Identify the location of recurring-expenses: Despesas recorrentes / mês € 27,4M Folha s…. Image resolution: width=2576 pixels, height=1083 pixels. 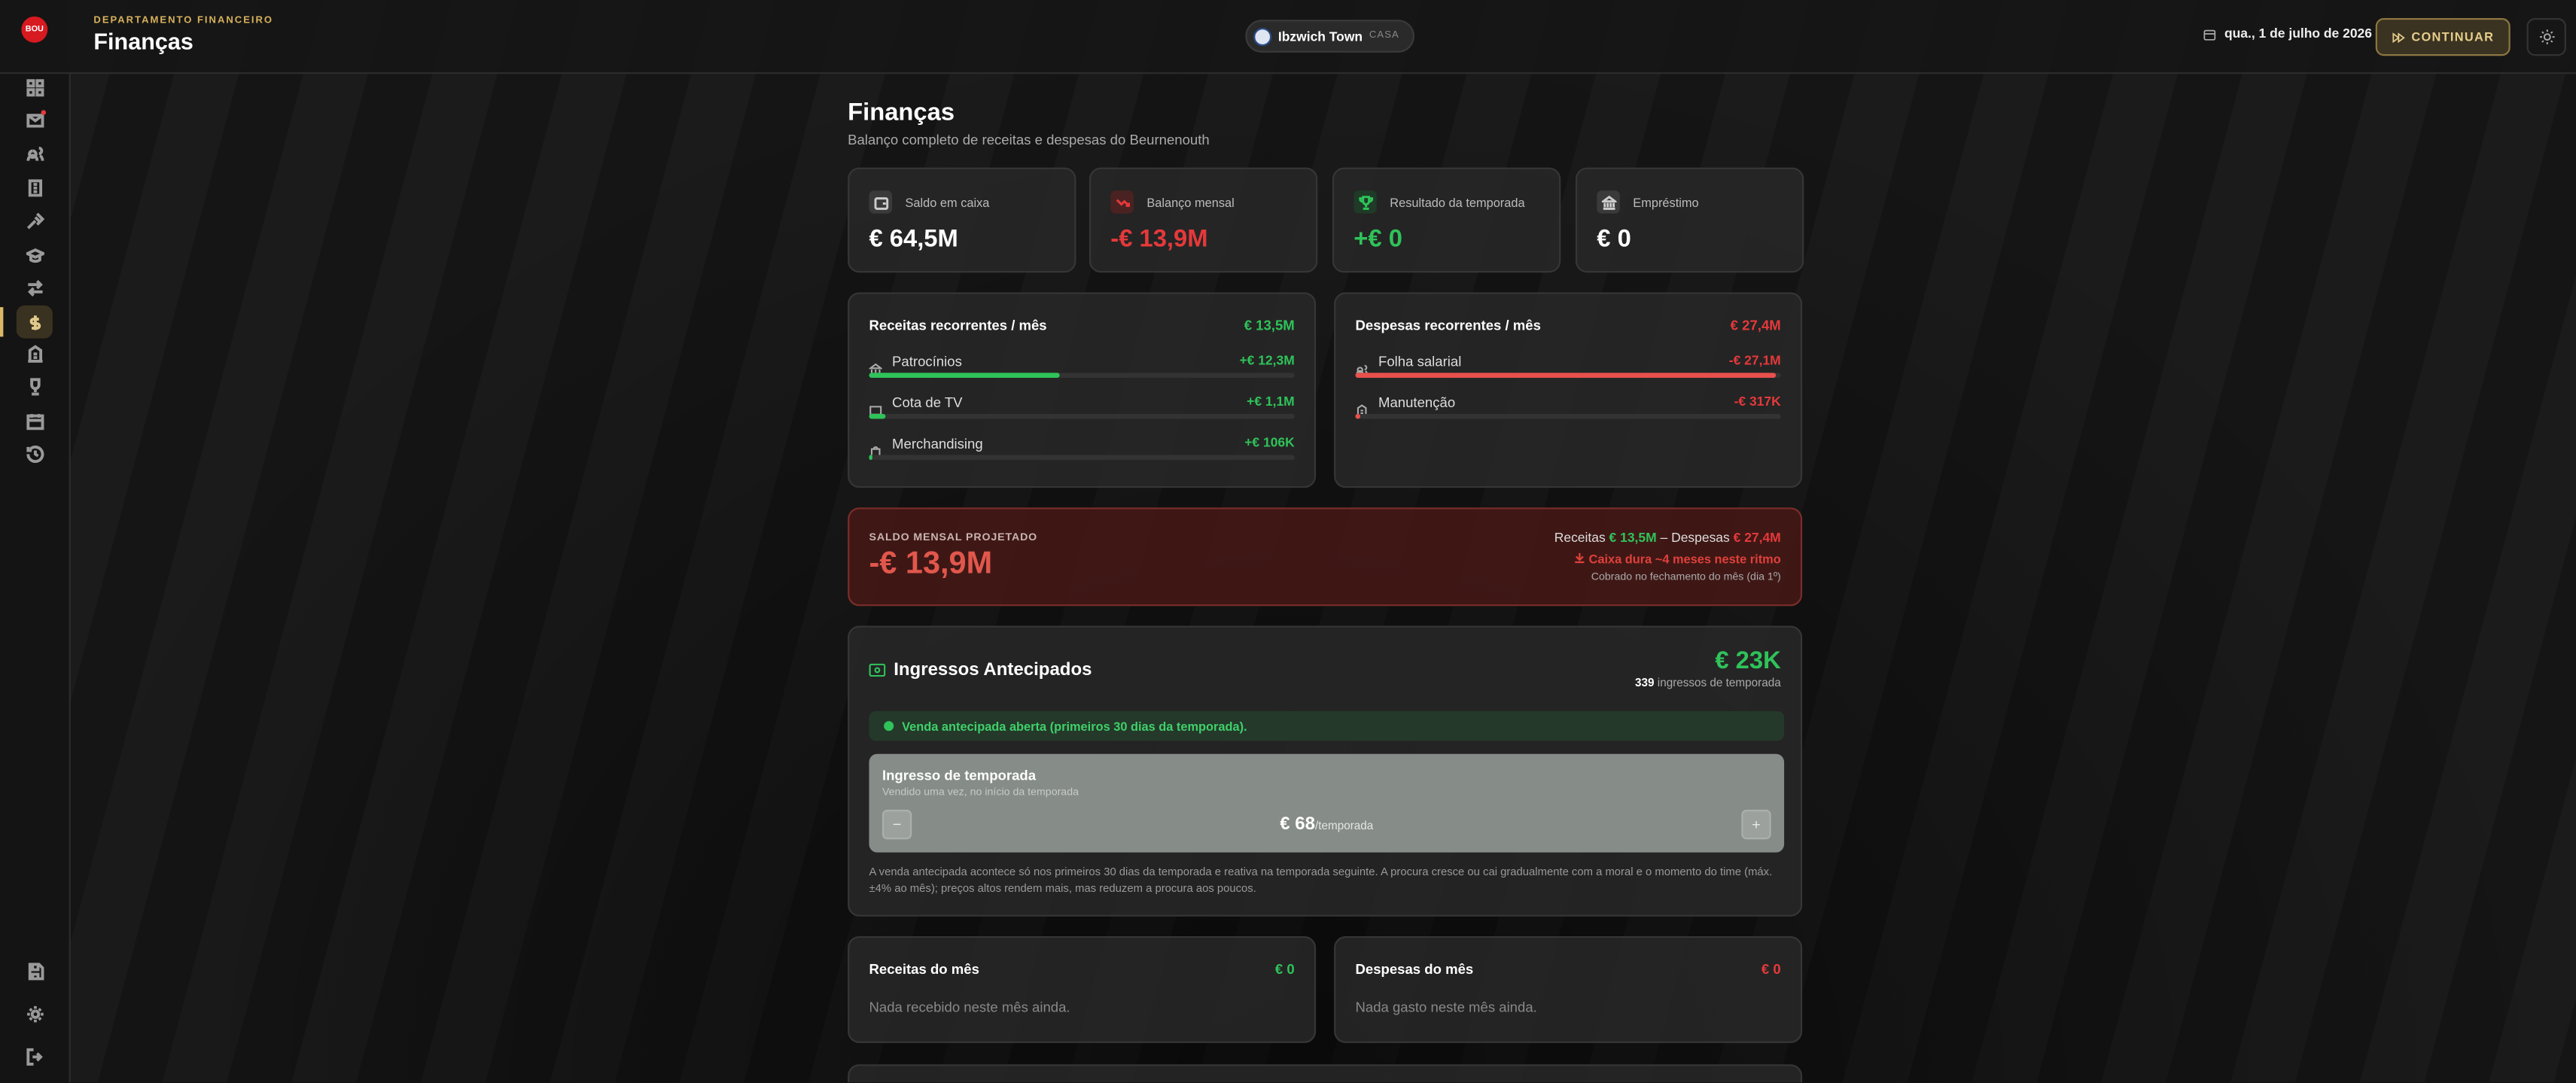
(1568, 390).